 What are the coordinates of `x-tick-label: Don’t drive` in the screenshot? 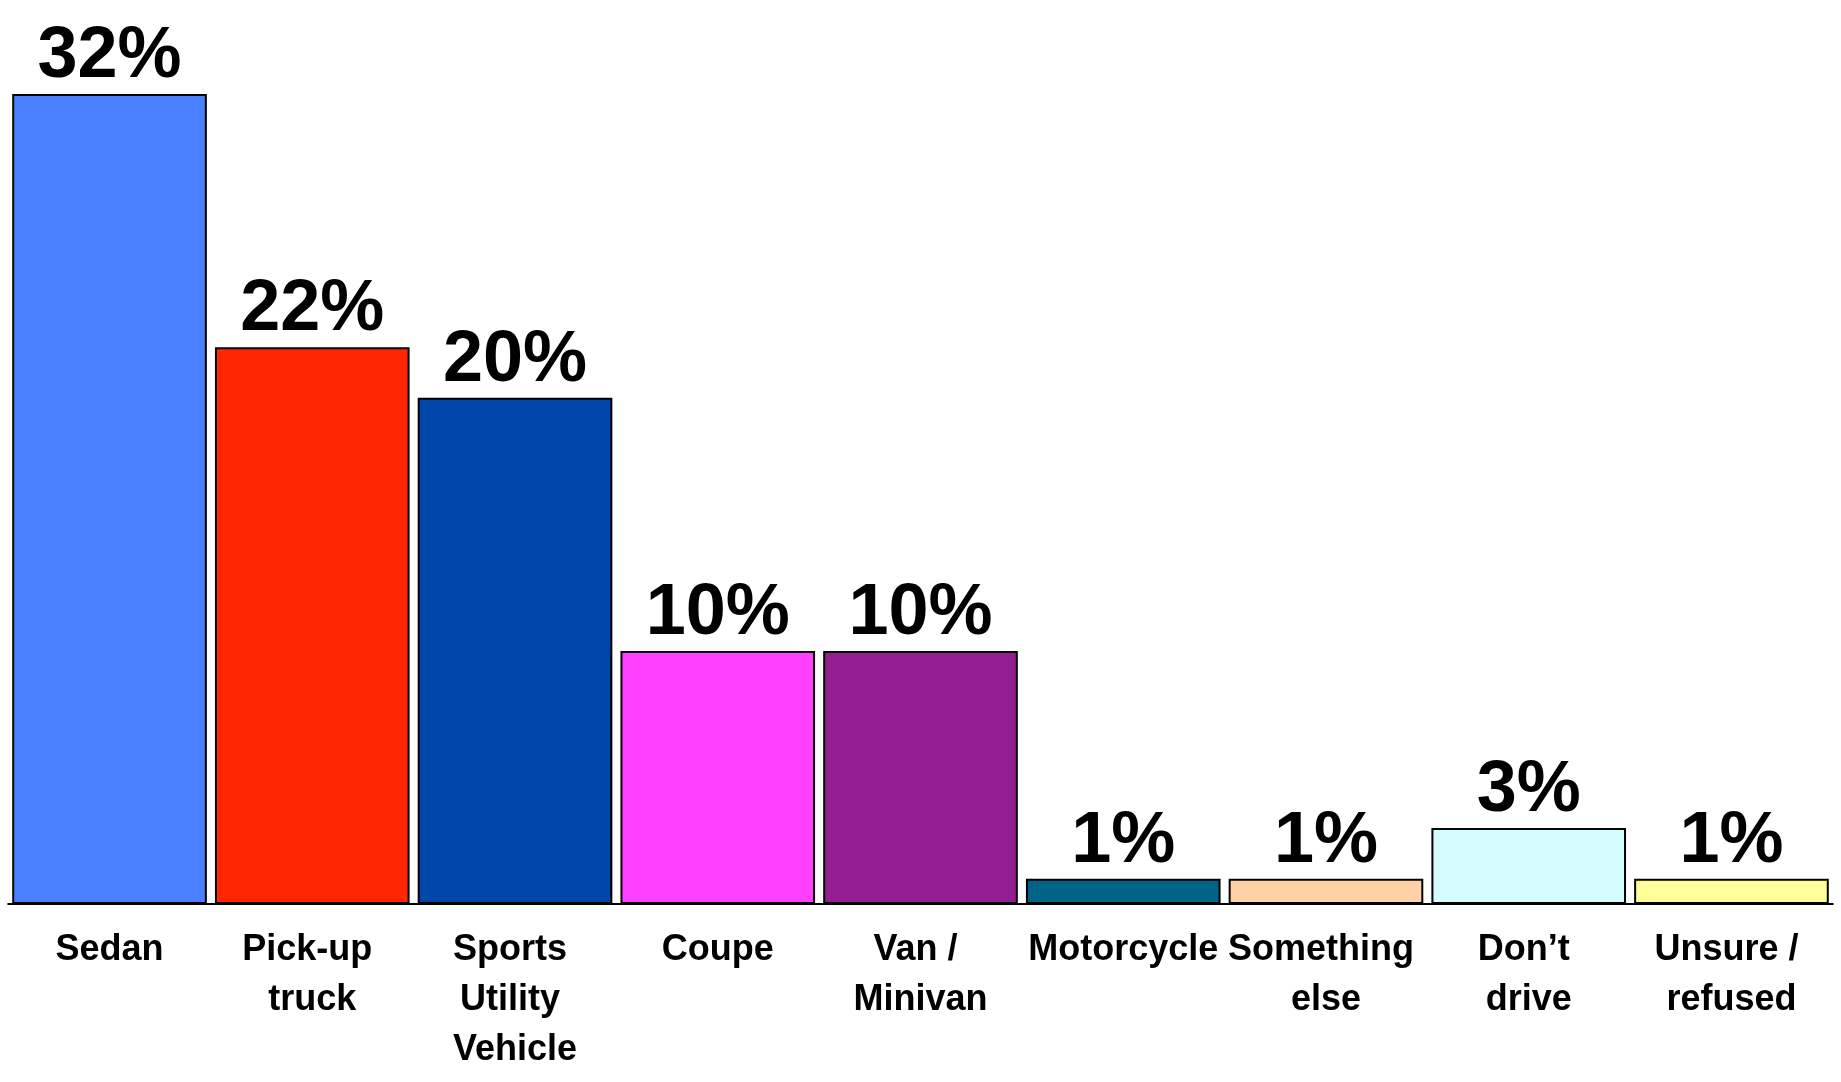 It's located at (1528, 972).